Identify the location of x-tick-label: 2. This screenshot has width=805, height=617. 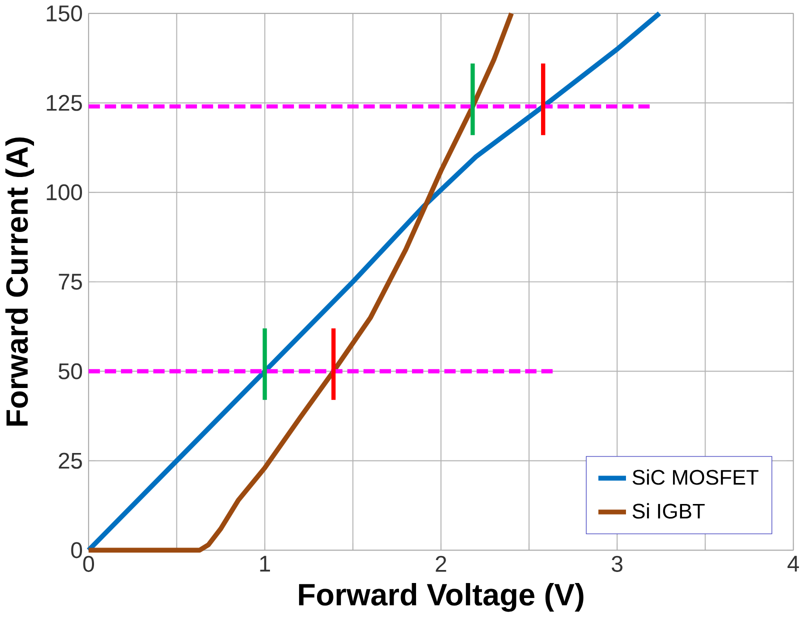
(441, 564).